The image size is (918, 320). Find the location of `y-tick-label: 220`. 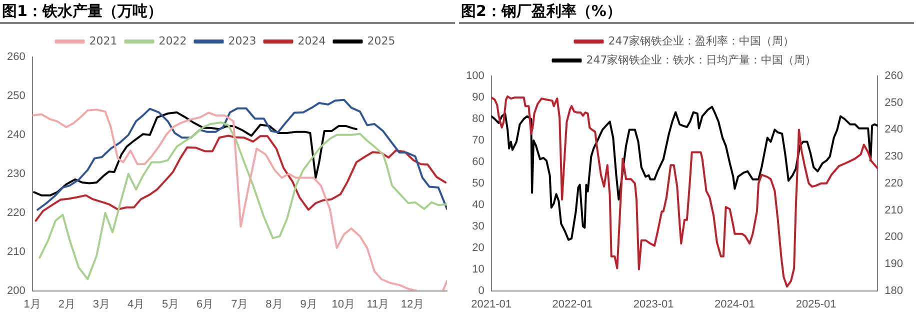

y-tick-label: 220 is located at coordinates (16, 212).